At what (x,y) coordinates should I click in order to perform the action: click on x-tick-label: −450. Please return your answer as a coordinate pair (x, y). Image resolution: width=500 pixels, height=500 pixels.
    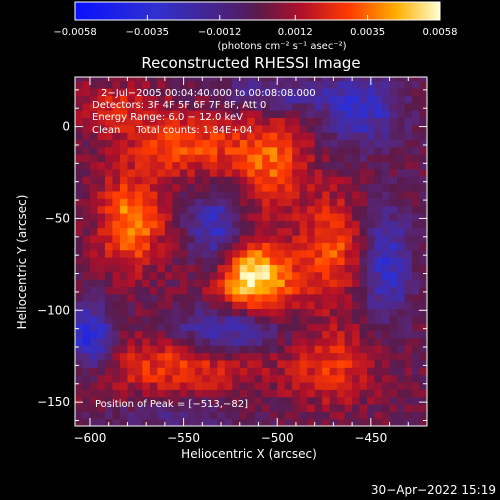
    Looking at the image, I should click on (370, 438).